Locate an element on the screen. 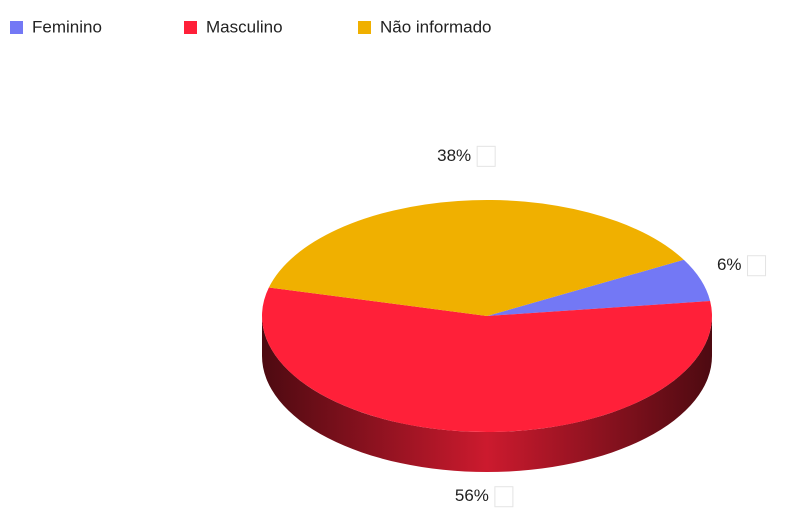  legend: Feminino Masculino Não informado is located at coordinates (251, 26).